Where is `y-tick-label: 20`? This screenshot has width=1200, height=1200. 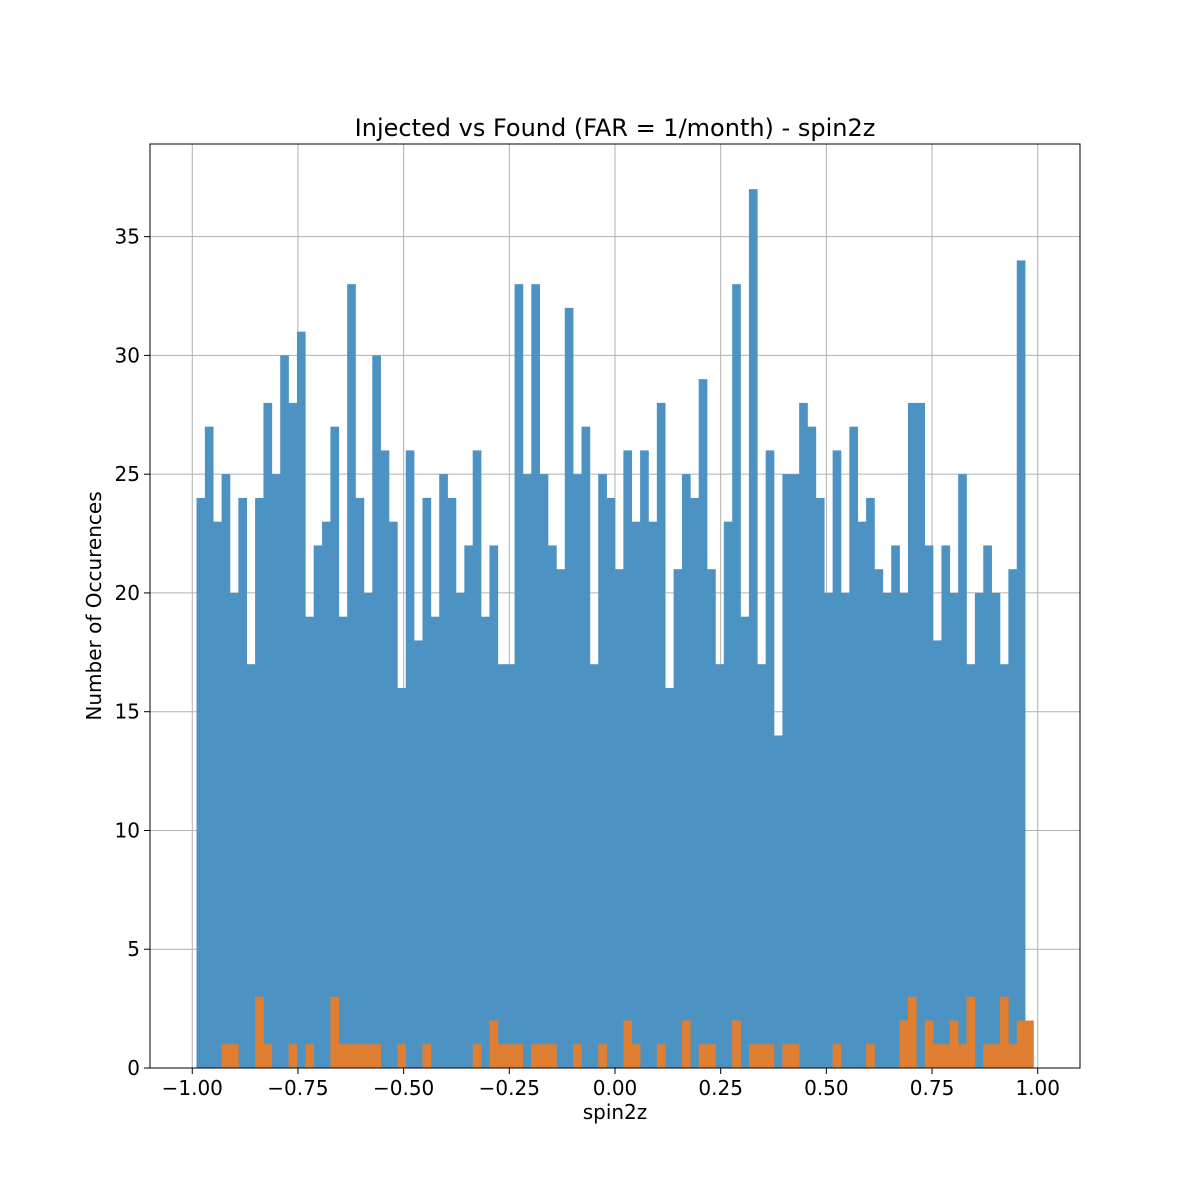 y-tick-label: 20 is located at coordinates (127, 593).